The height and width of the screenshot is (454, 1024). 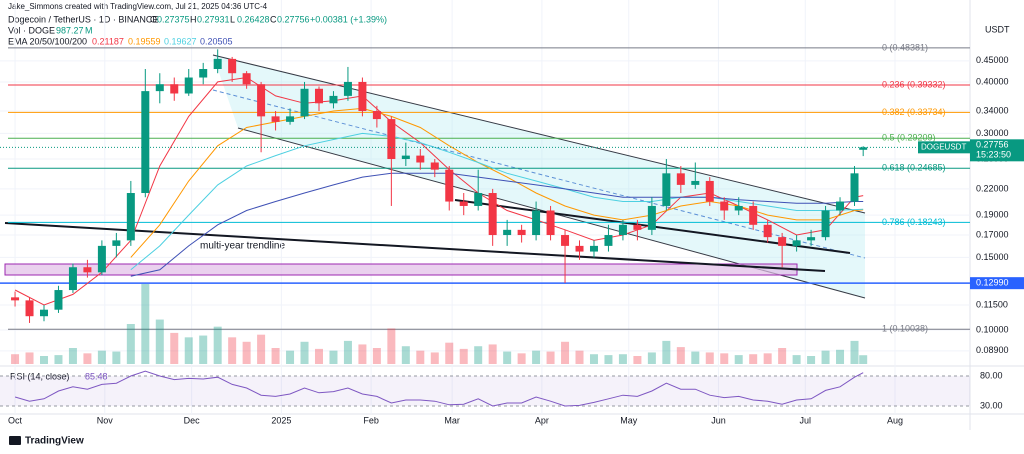 I want to click on rsi-line, so click(x=439, y=388).